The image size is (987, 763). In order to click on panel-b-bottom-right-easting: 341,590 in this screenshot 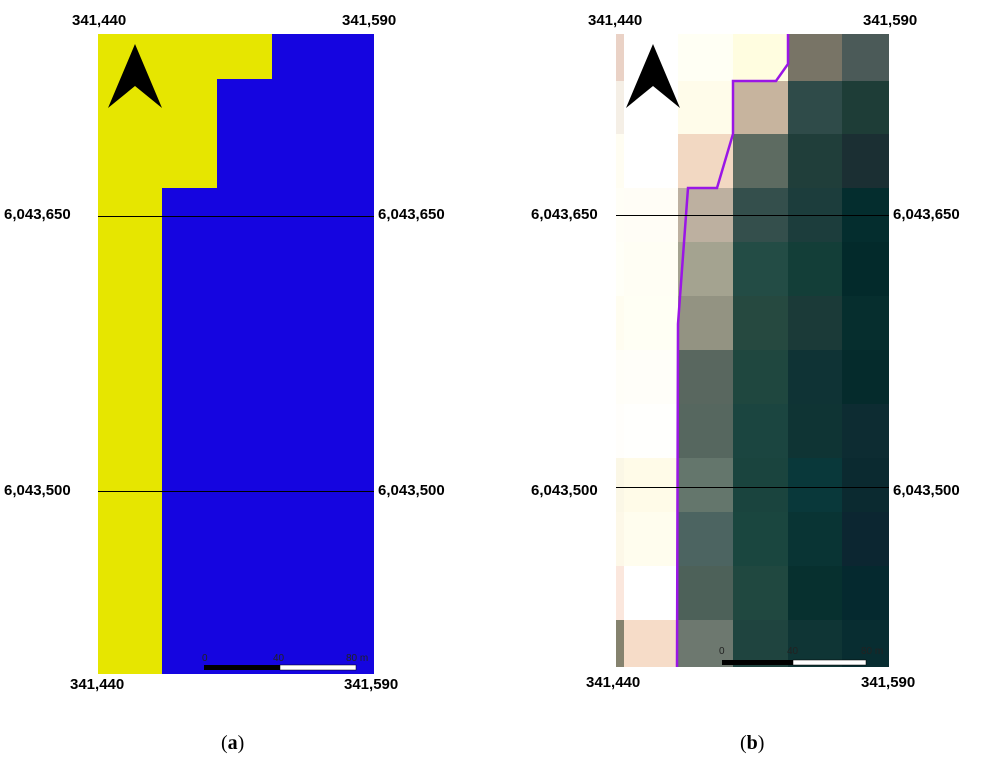, I will do `click(888, 682)`.